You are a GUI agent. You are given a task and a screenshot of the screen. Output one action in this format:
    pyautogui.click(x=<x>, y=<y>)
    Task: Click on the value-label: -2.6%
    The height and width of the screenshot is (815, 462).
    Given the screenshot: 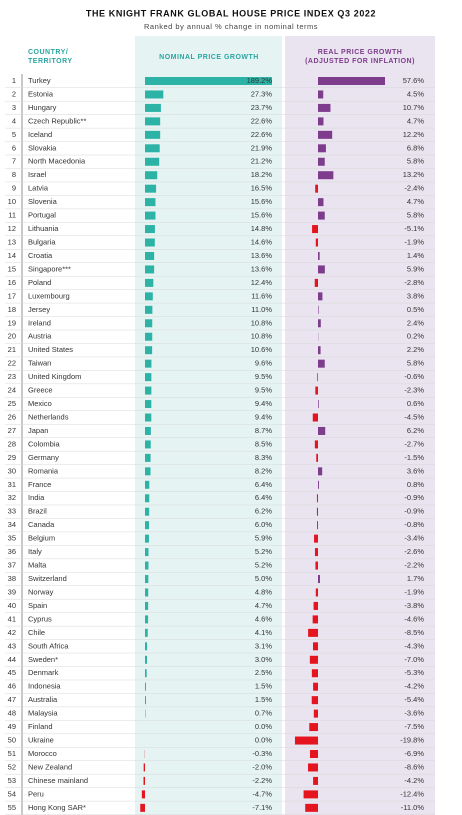 What is the action you would take?
    pyautogui.click(x=414, y=551)
    